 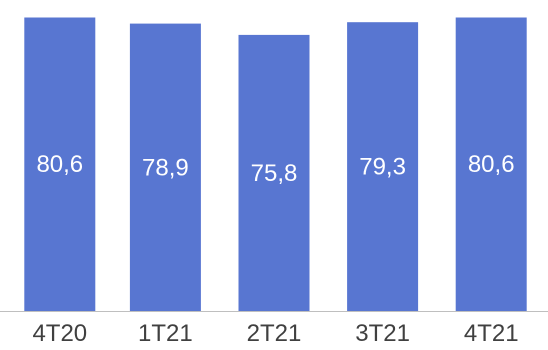 I want to click on bar-4t21, so click(x=491, y=164).